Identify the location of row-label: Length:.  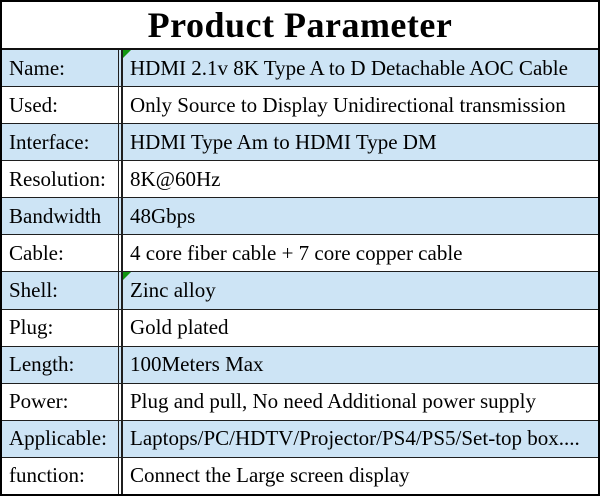
(60, 364).